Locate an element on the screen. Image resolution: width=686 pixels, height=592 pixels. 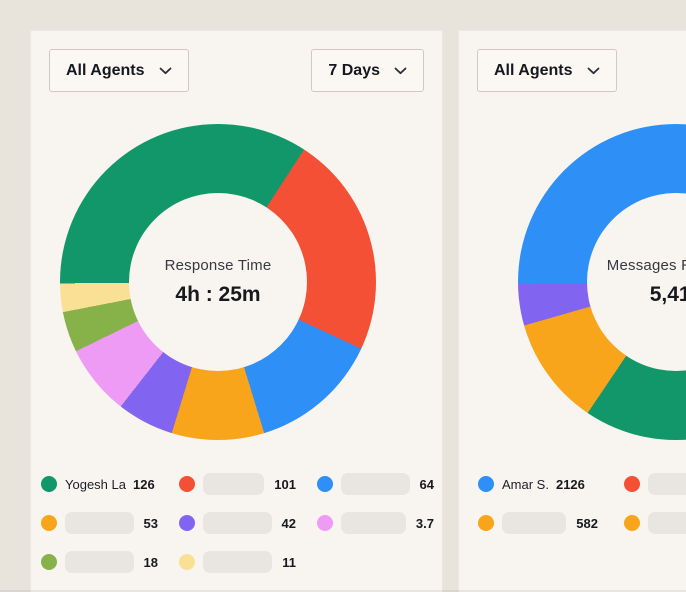
legend-value: 126 is located at coordinates (143, 484).